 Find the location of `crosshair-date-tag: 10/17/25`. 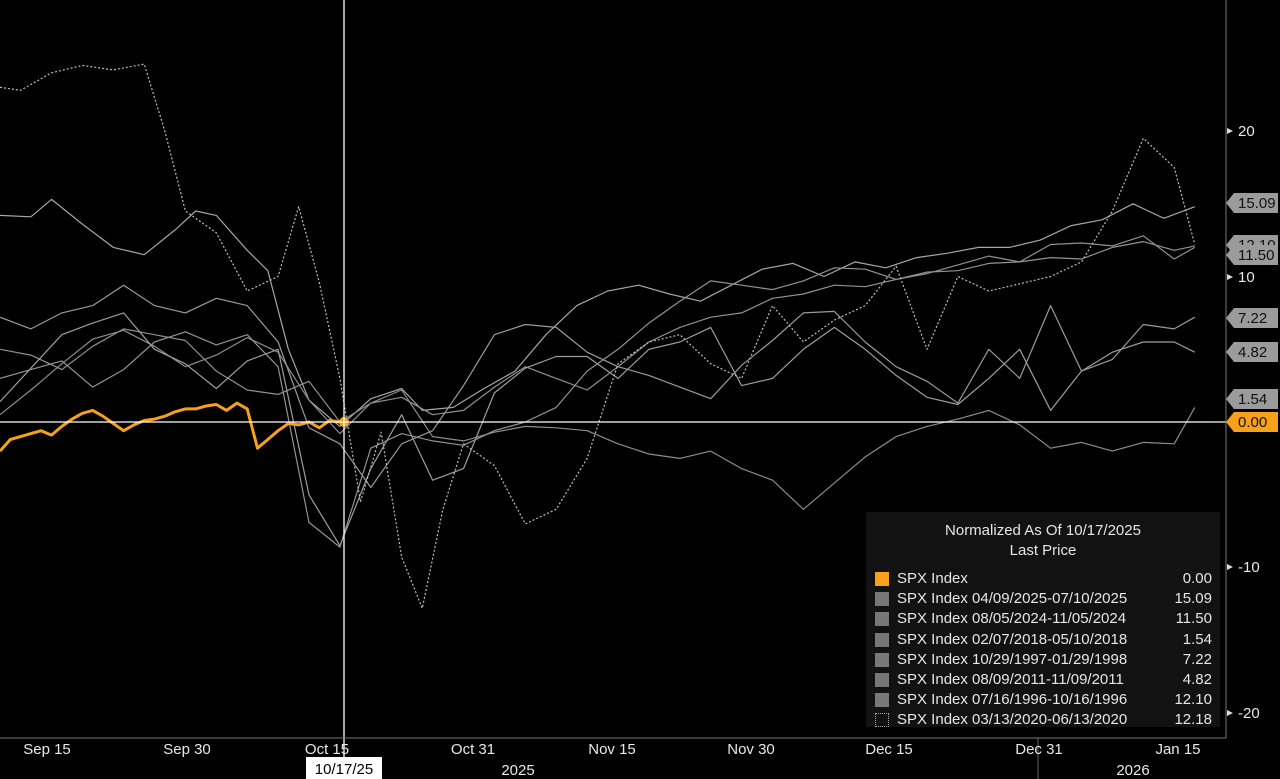

crosshair-date-tag: 10/17/25 is located at coordinates (344, 768).